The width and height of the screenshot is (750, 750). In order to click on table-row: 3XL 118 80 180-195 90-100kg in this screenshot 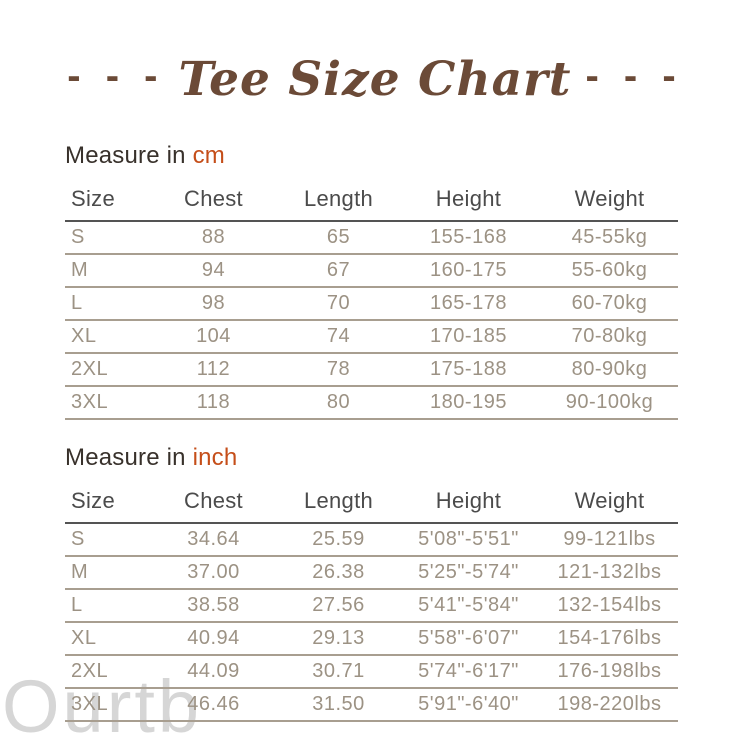, I will do `click(371, 403)`.